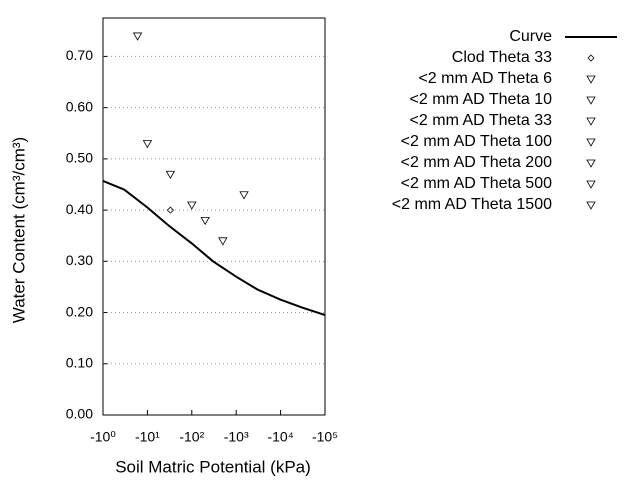 The image size is (640, 480). What do you see at coordinates (485, 78) in the screenshot?
I see `legend-label: <2 mm AD Theta 6` at bounding box center [485, 78].